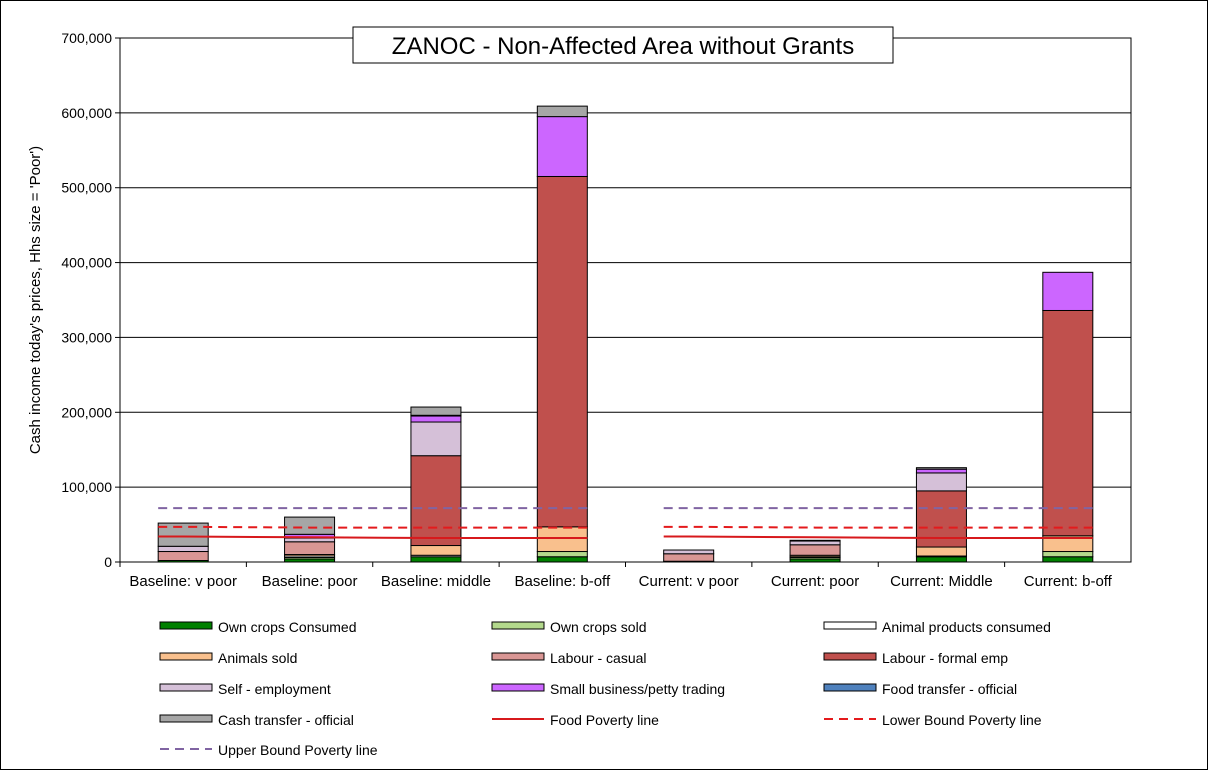  Describe the element at coordinates (286, 720) in the screenshot. I see `legend-label: Cash transfer - official` at that location.